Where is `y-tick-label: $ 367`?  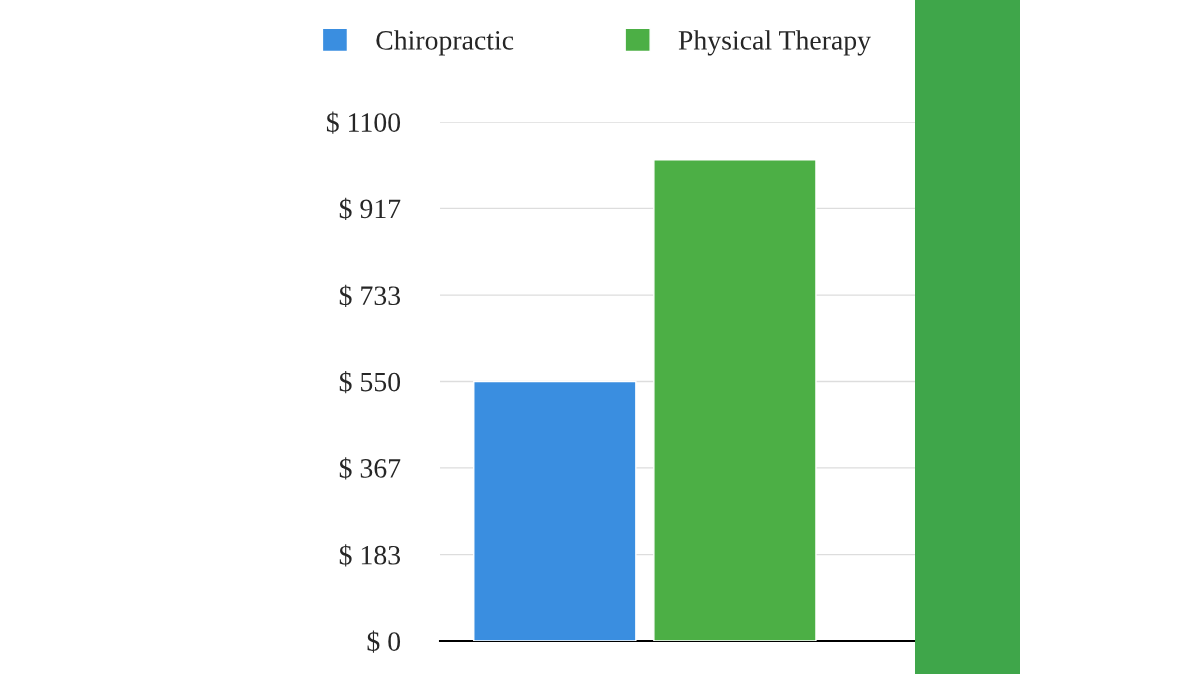 y-tick-label: $ 367 is located at coordinates (370, 468).